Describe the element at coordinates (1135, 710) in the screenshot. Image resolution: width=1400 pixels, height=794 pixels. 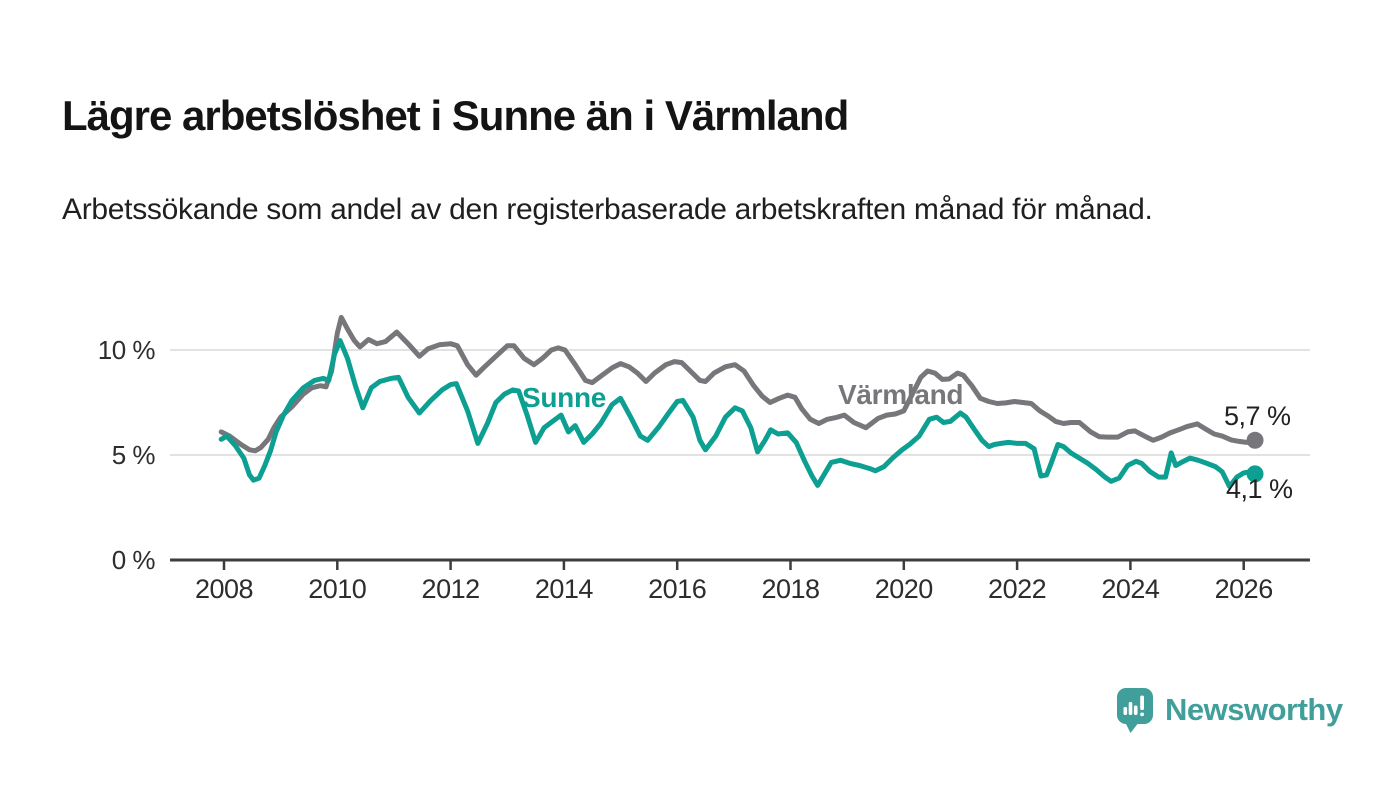
I see `newsworthy-chart-bubble-icon` at that location.